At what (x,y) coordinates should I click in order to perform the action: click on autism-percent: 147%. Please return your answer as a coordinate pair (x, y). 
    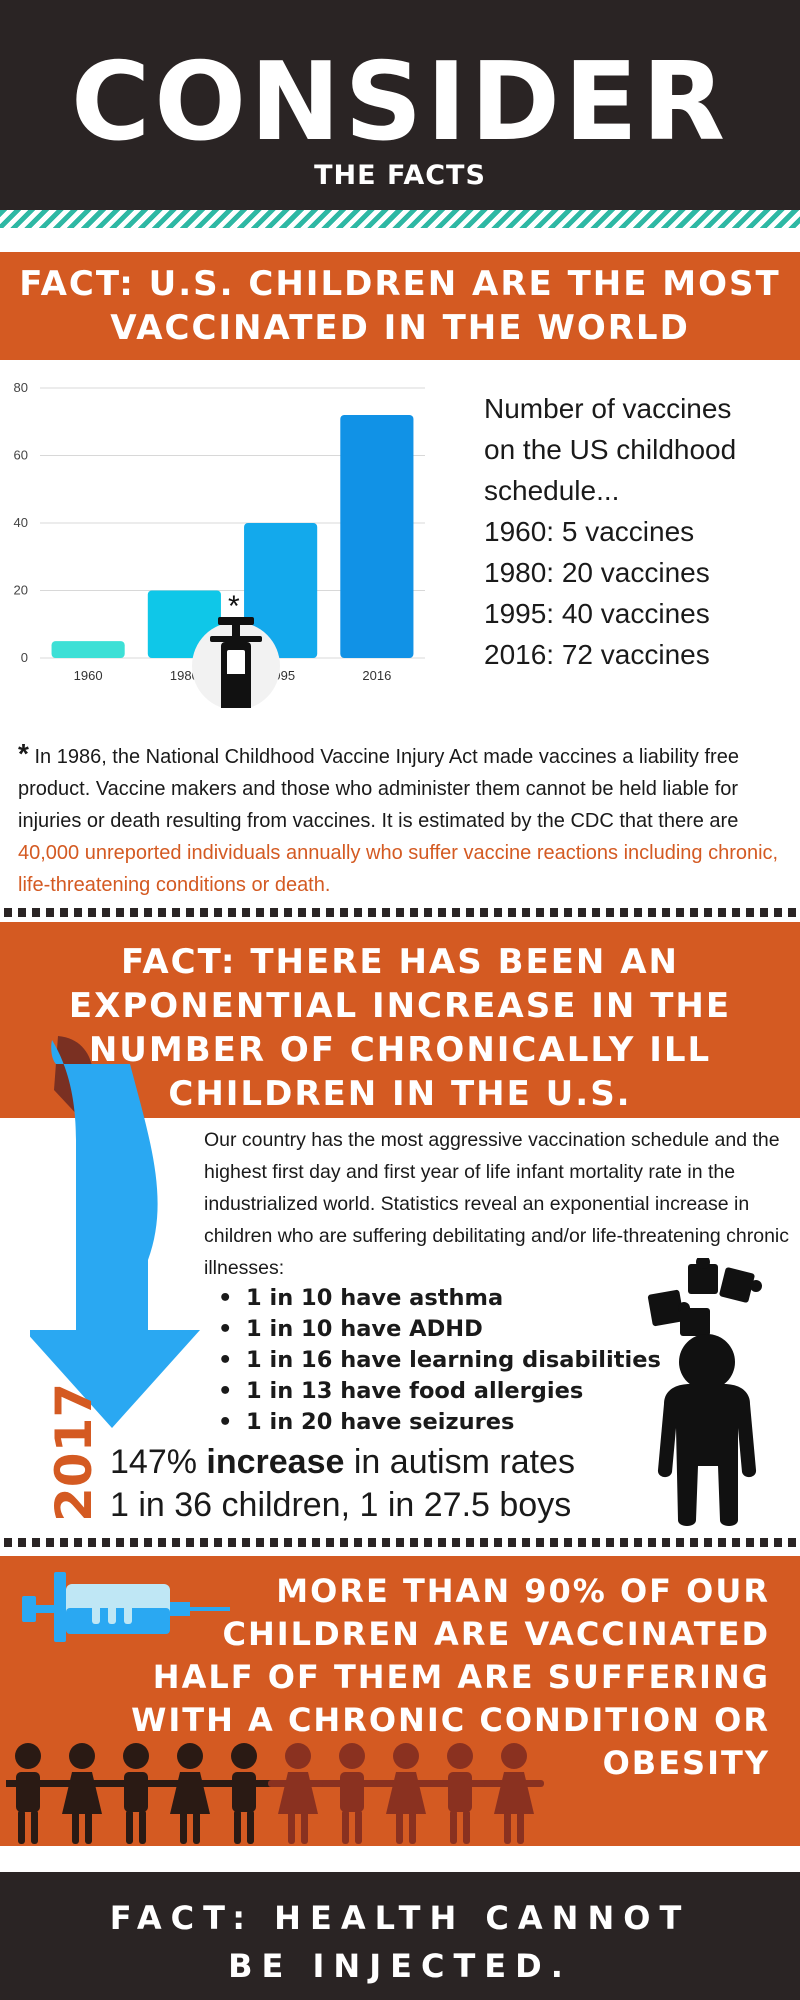
    Looking at the image, I should click on (153, 1462).